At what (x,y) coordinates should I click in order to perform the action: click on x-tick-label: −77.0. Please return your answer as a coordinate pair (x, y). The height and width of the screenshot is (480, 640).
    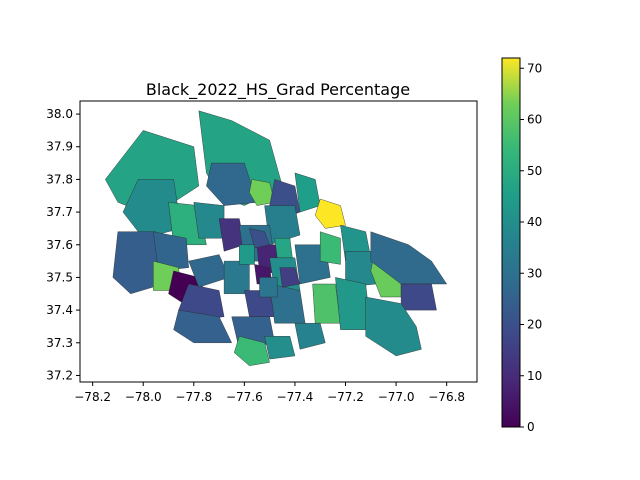
    Looking at the image, I should click on (396, 397).